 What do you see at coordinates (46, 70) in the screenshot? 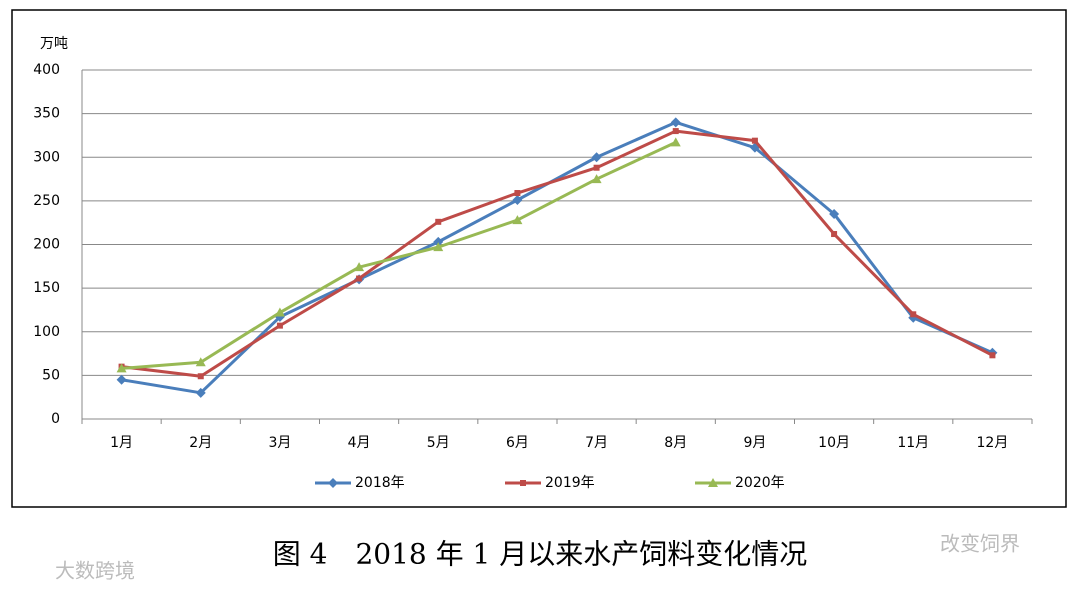
I see `y-tick-label: 400` at bounding box center [46, 70].